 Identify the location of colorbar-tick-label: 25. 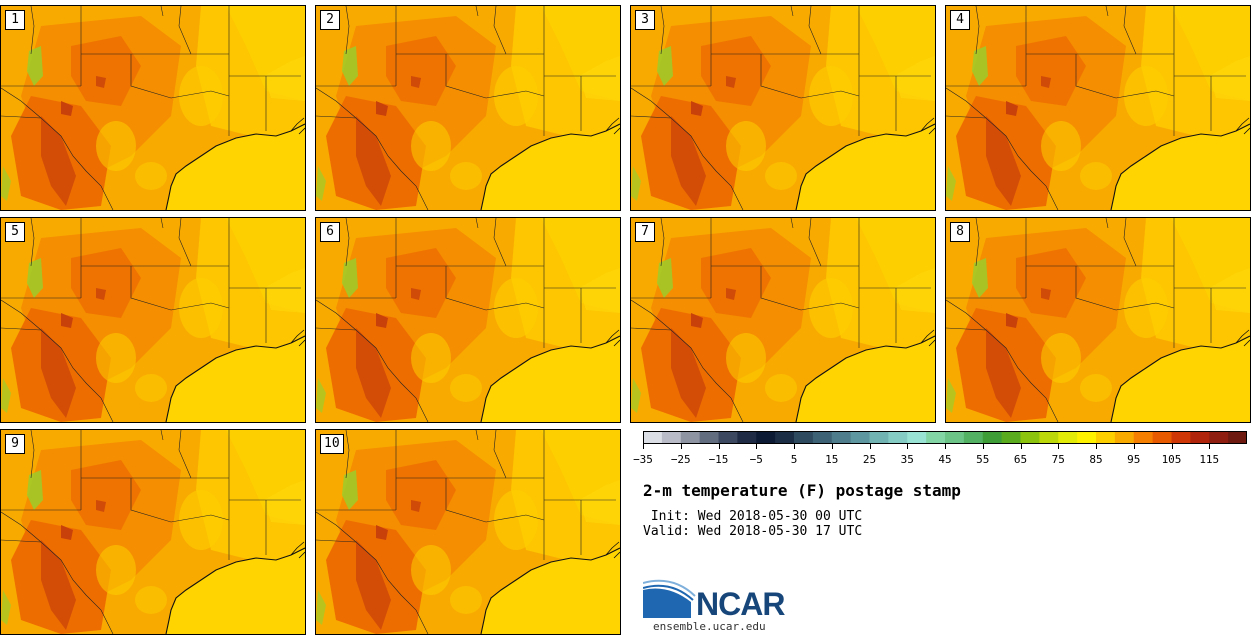
(869, 459).